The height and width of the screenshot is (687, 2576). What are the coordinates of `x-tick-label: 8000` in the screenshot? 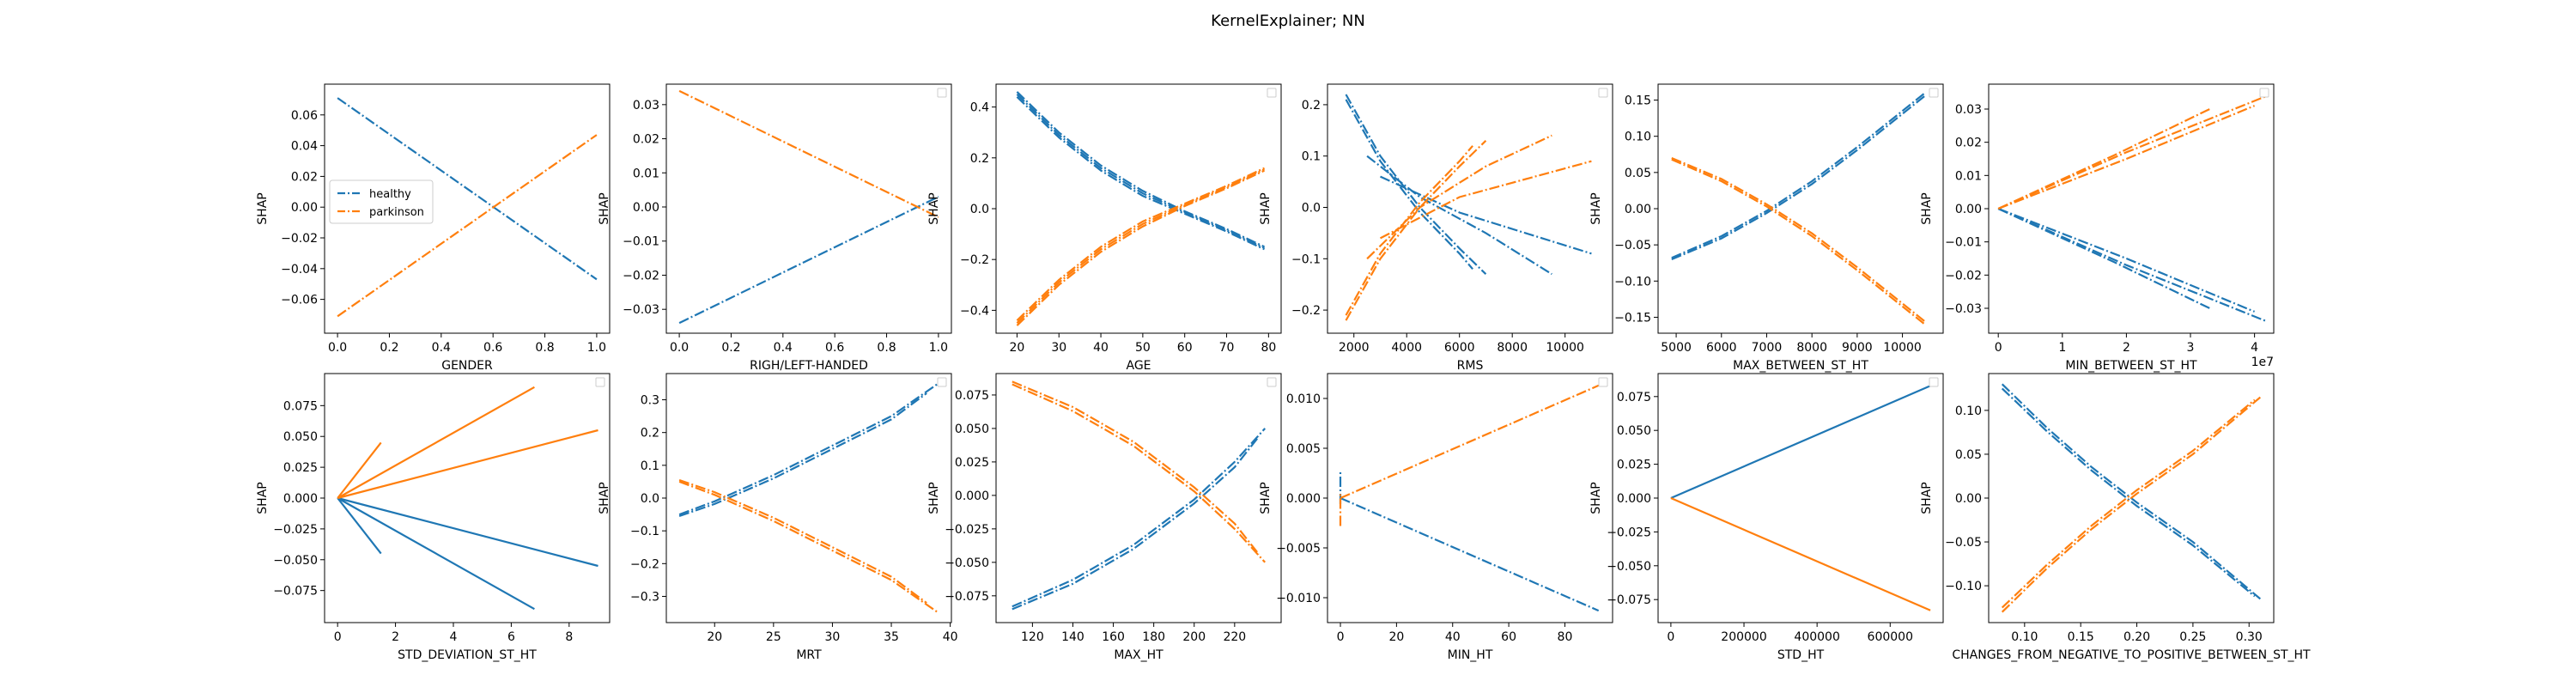 It's located at (1812, 348).